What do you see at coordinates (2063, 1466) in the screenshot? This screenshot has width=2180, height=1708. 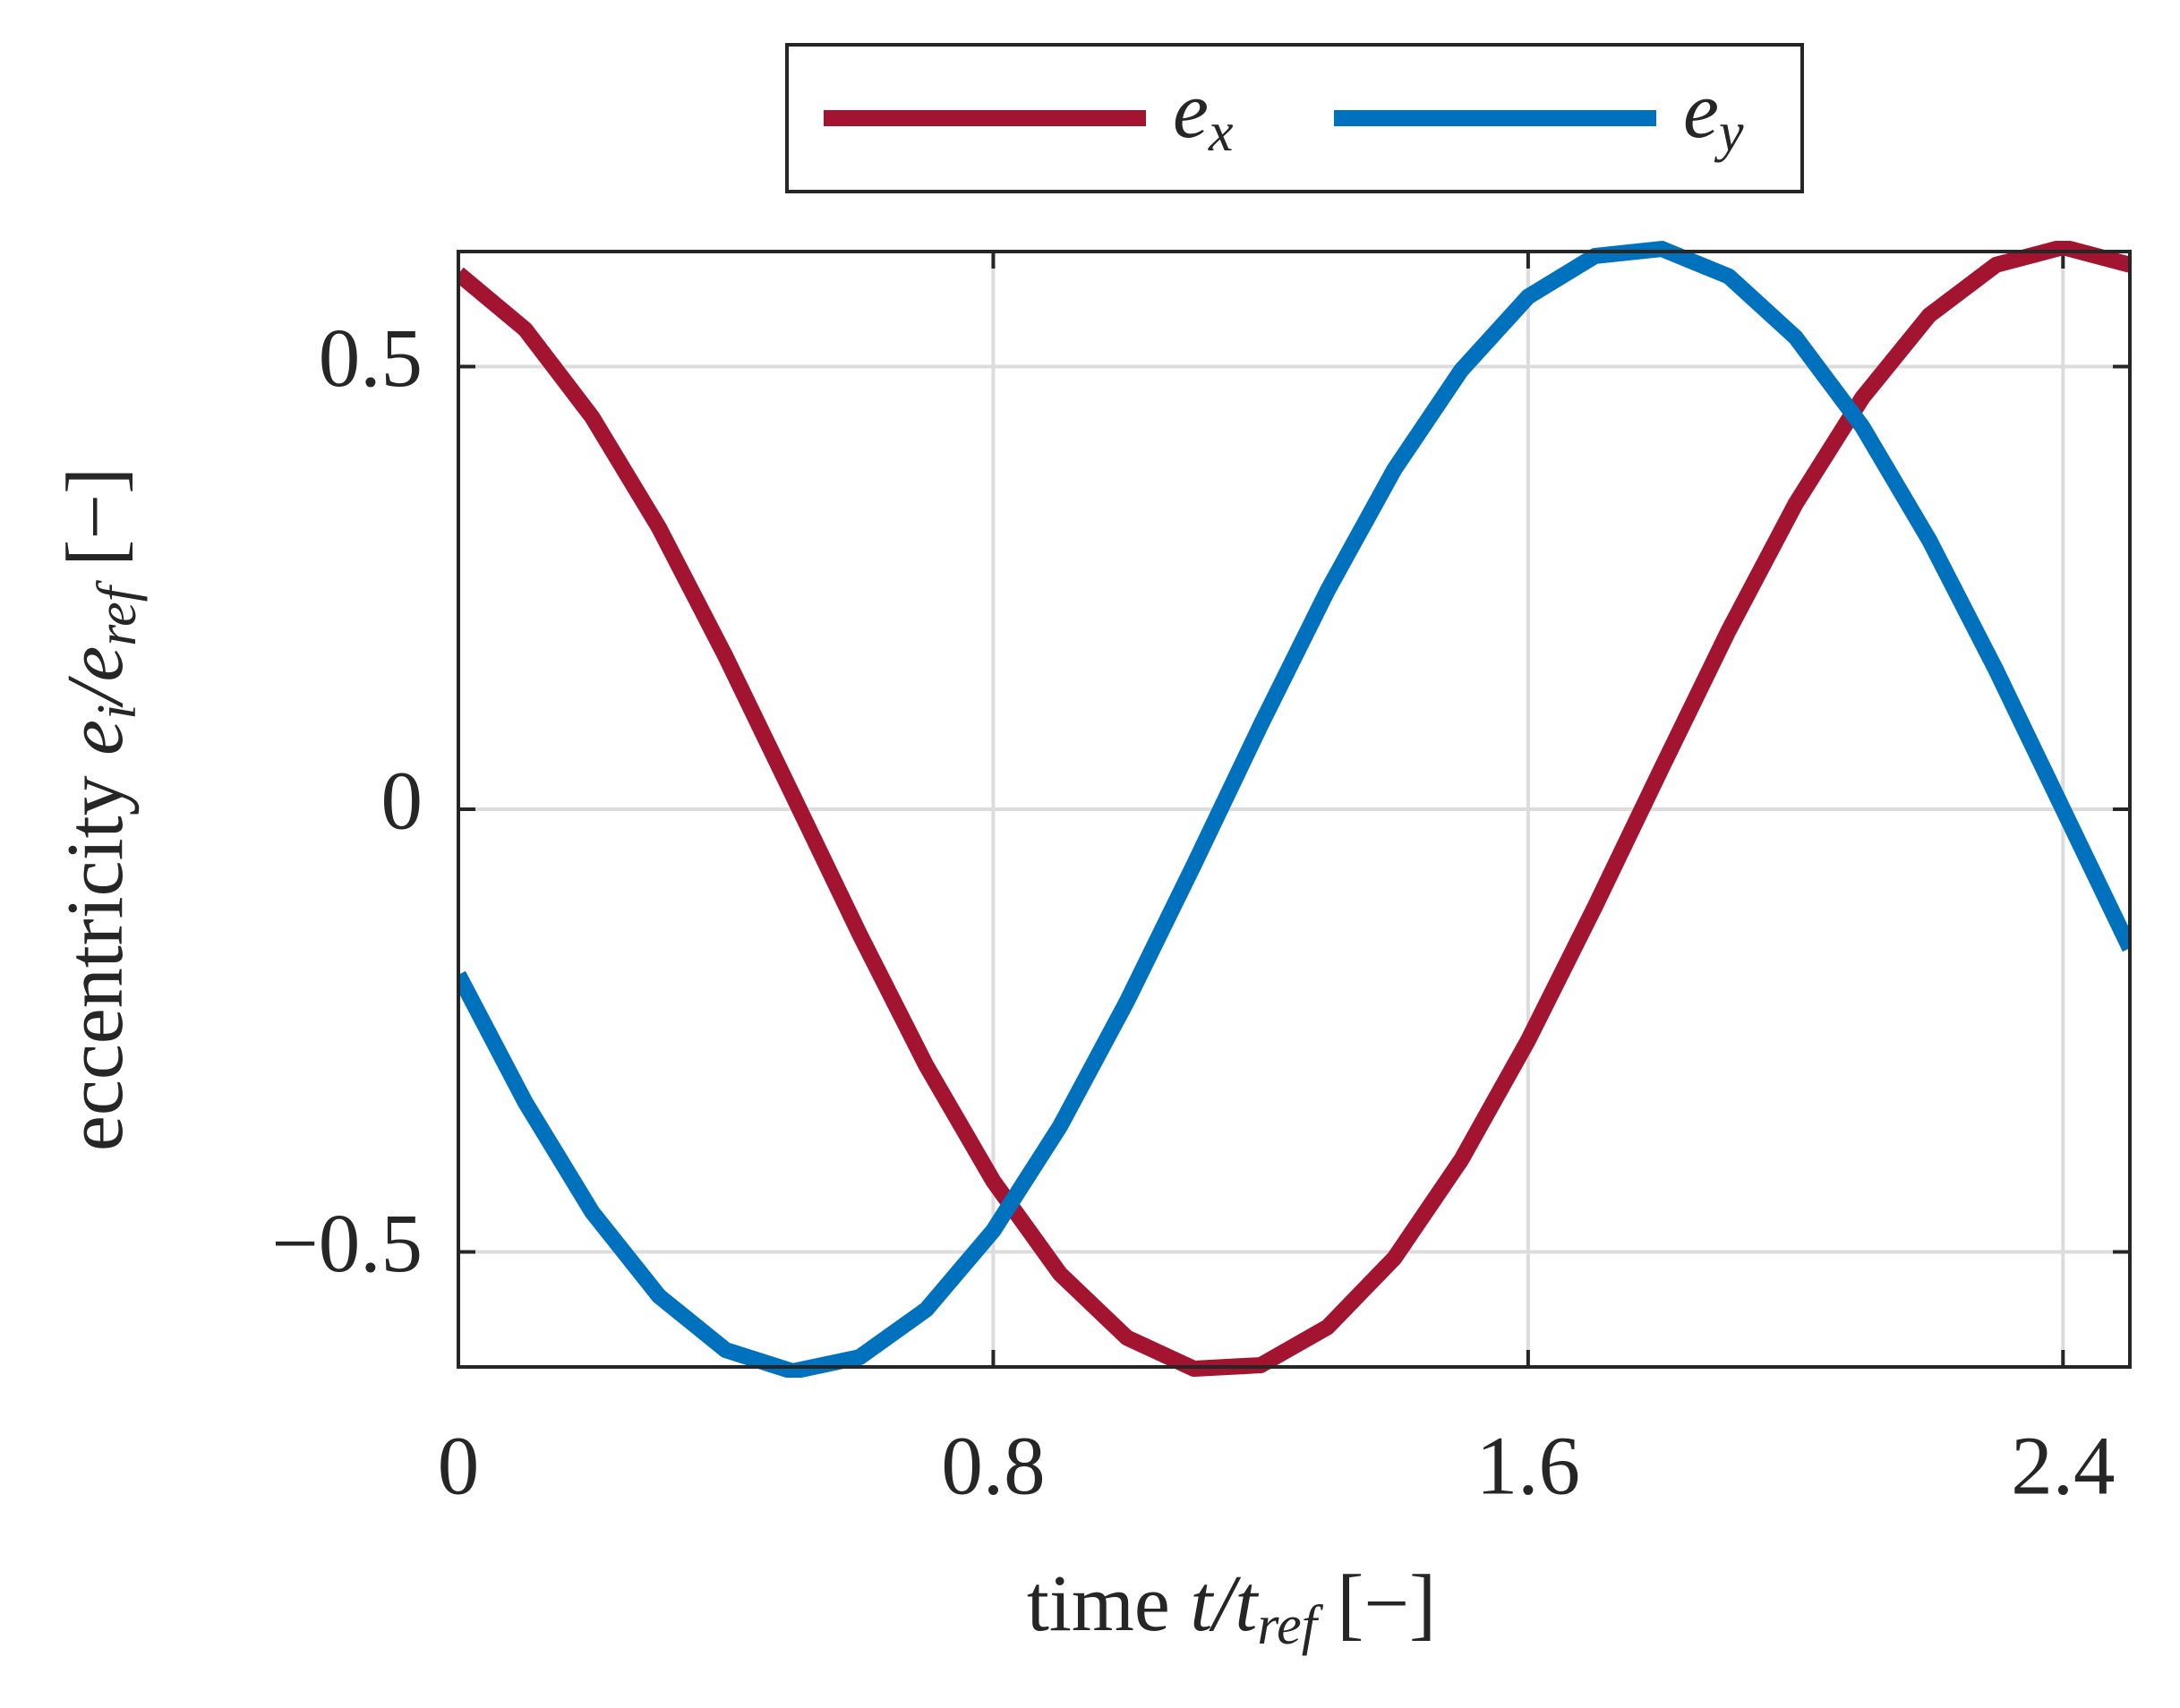 I see `x-tick-label: 2.4` at bounding box center [2063, 1466].